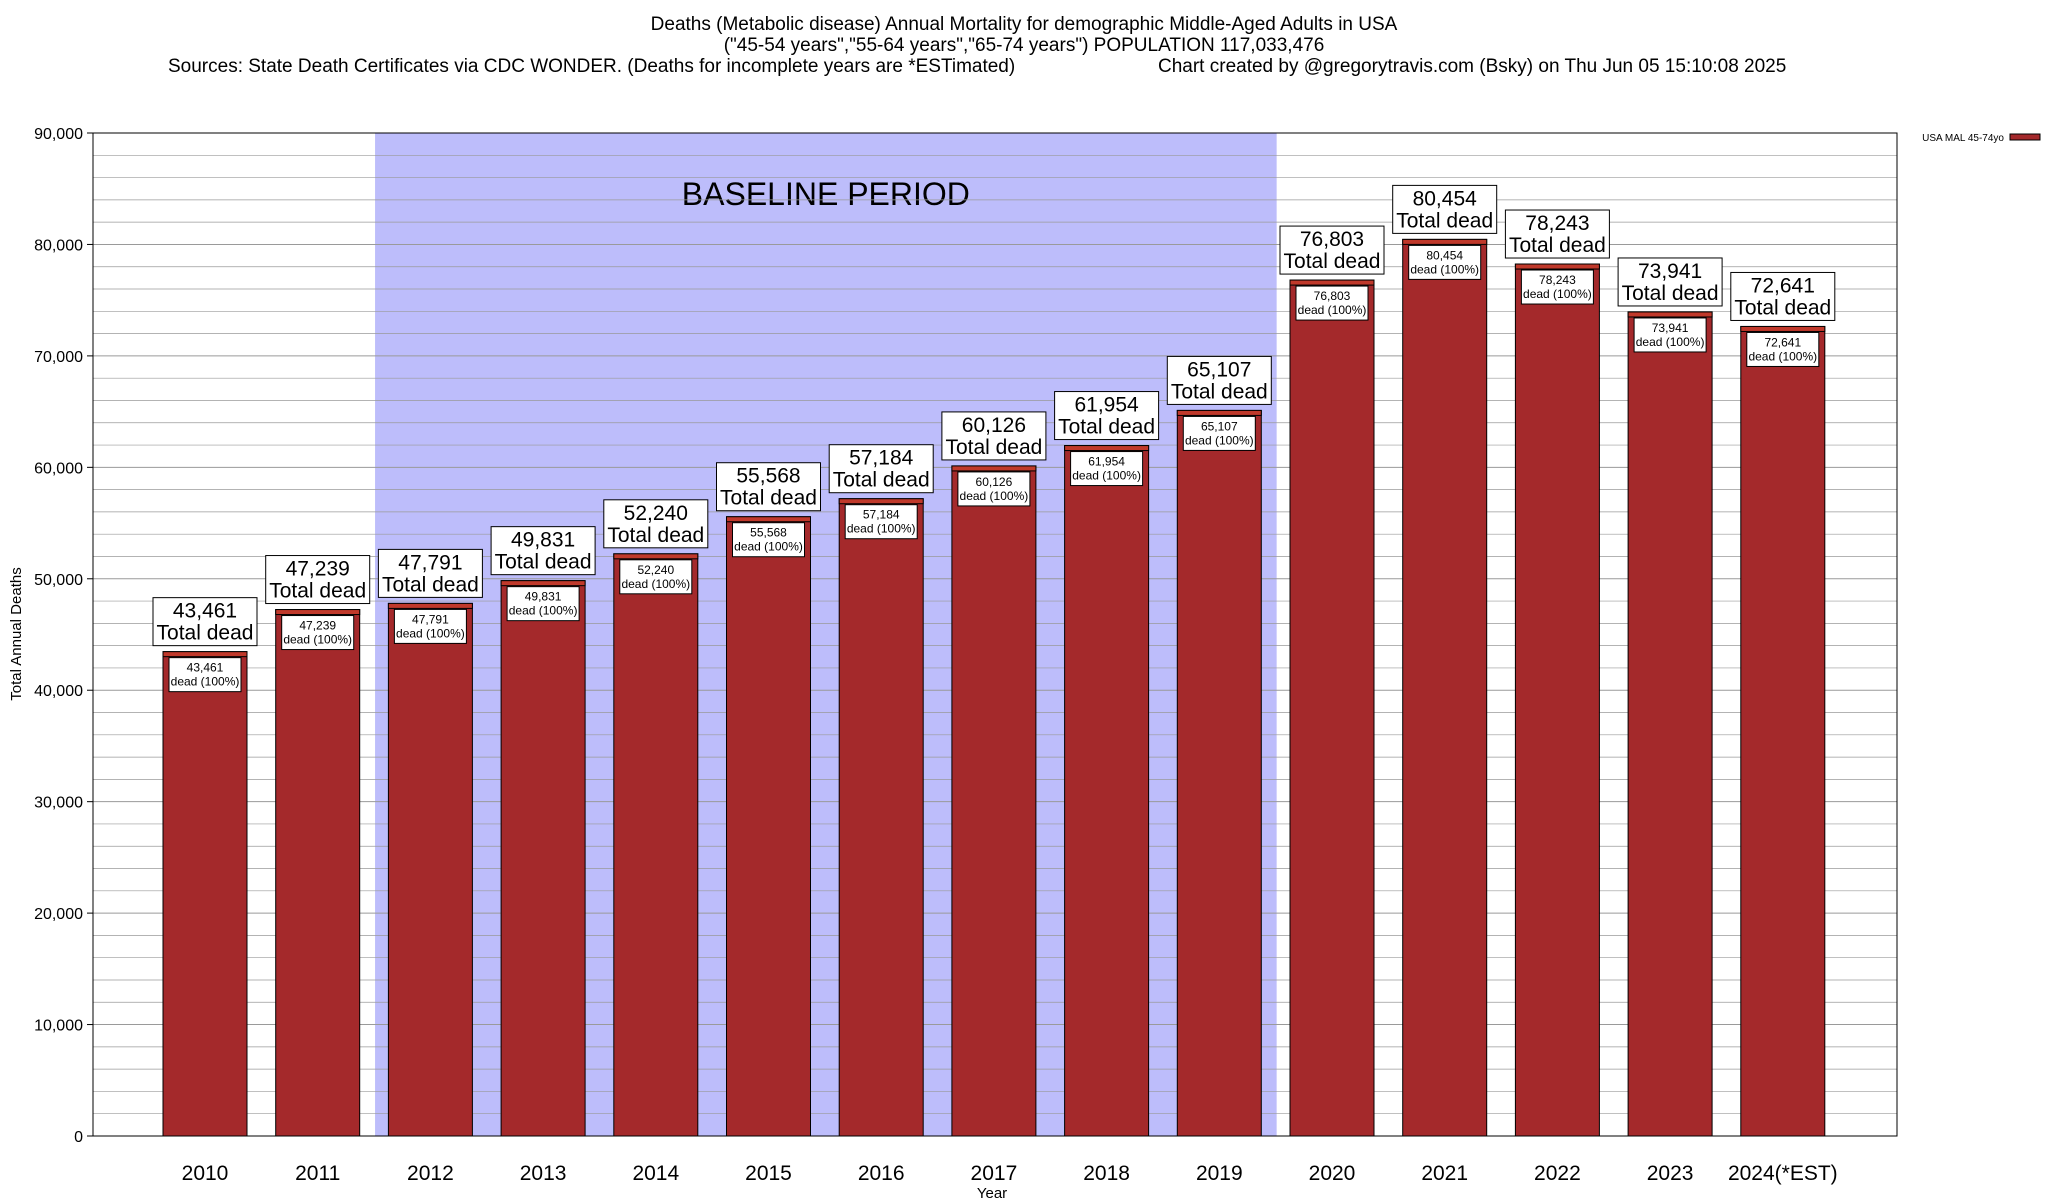  I want to click on x-tick-label: 2022, so click(1557, 1173).